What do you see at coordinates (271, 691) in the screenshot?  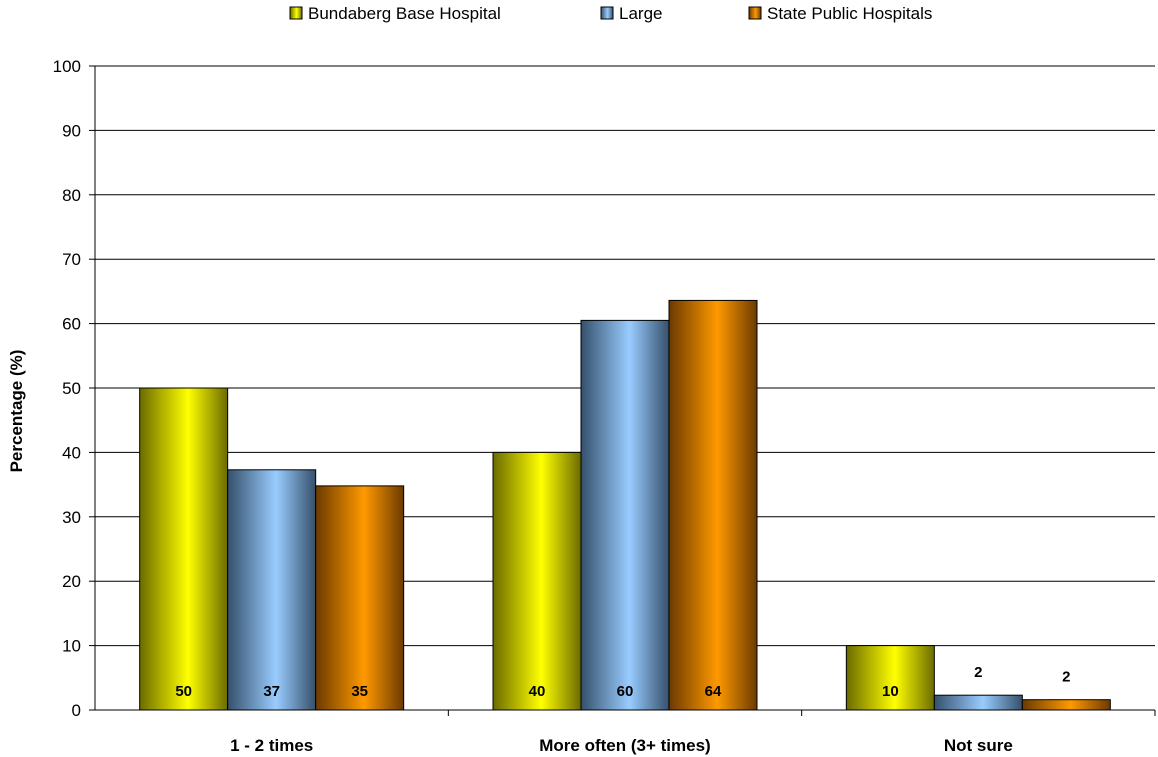 I see `data-label: 37` at bounding box center [271, 691].